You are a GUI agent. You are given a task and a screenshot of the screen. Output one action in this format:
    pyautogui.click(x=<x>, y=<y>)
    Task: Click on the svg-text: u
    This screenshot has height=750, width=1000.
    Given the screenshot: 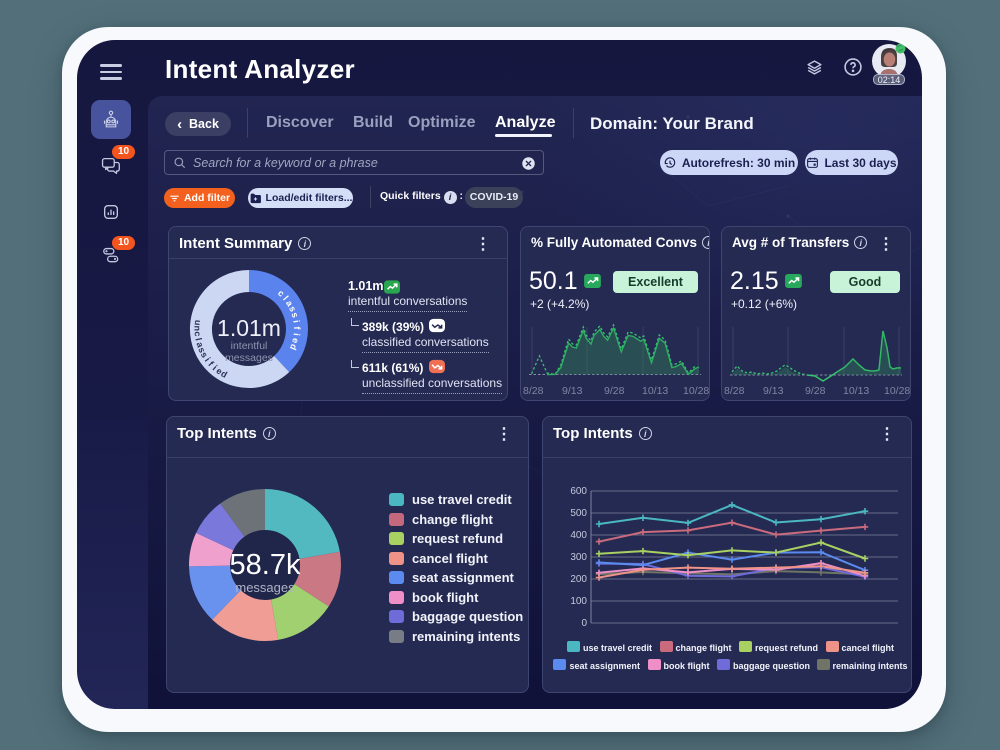 What is the action you would take?
    pyautogui.click(x=198, y=322)
    